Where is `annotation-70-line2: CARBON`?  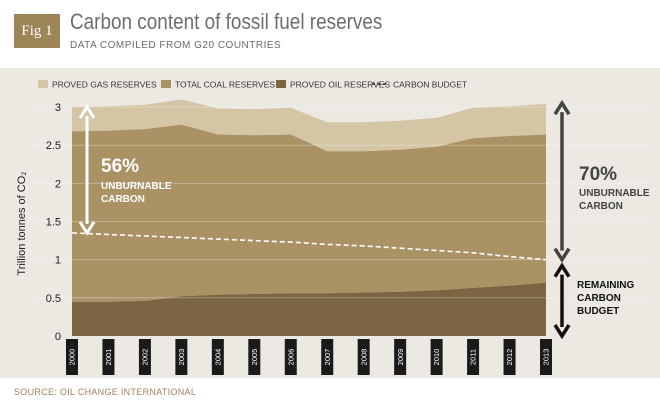
annotation-70-line2: CARBON is located at coordinates (601, 206).